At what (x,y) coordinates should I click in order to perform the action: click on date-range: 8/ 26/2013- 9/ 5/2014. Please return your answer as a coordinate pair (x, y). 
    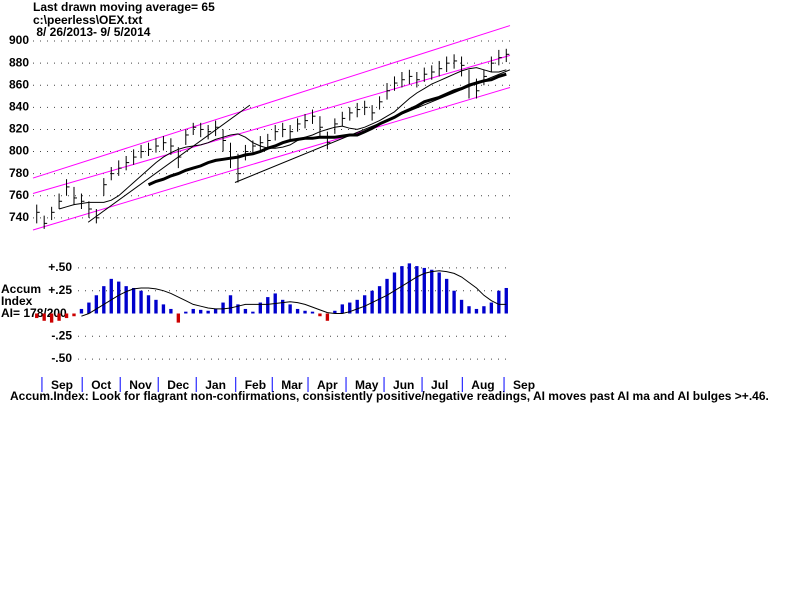
    Looking at the image, I should click on (92, 32).